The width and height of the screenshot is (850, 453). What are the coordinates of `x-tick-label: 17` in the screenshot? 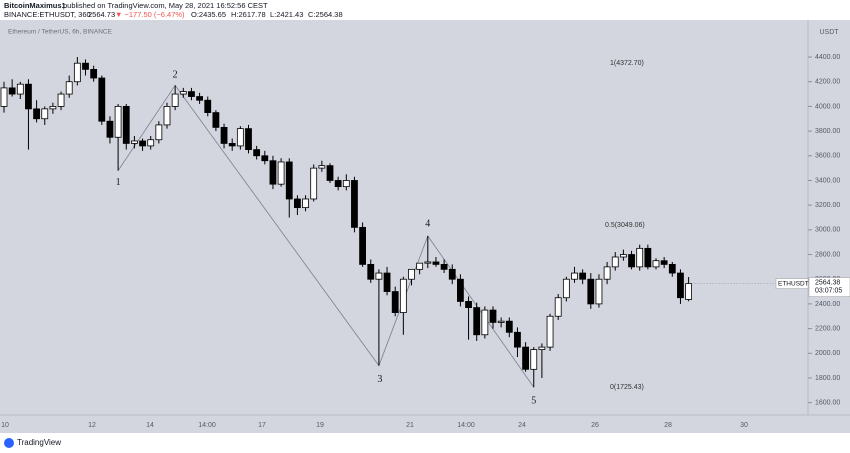 It's located at (262, 425).